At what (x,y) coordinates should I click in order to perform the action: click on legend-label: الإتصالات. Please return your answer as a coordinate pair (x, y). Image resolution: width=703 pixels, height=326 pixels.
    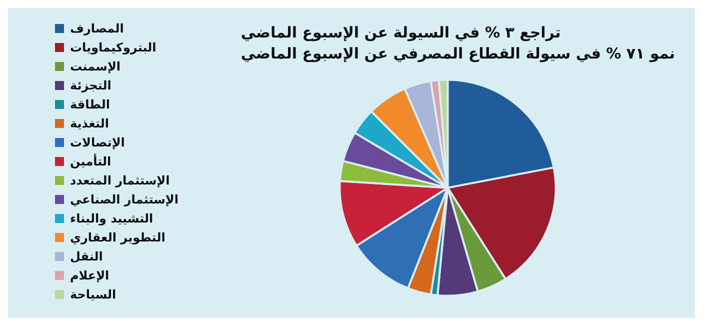
    Looking at the image, I should click on (97, 143).